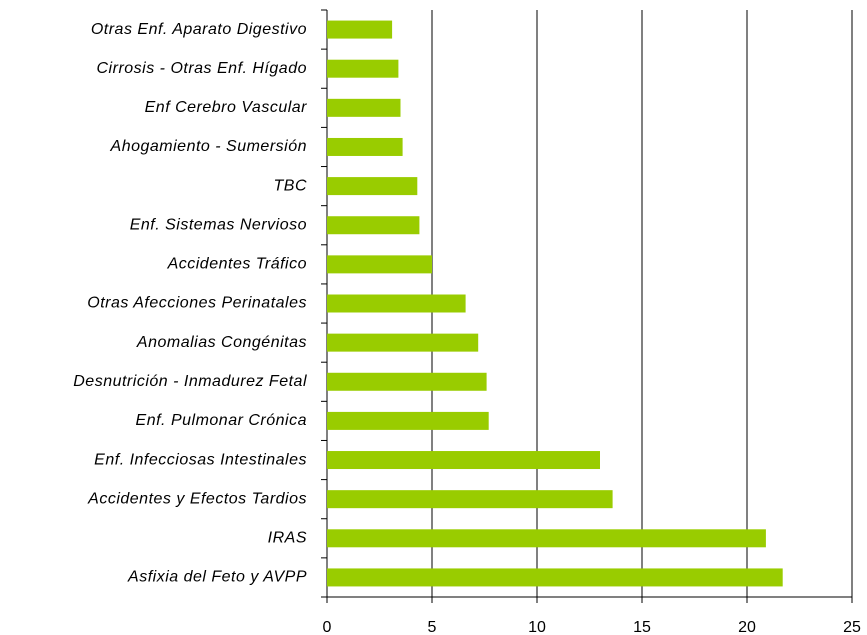 The width and height of the screenshot is (867, 635). What do you see at coordinates (208, 146) in the screenshot?
I see `y-tick-label: Ahogamiento - Sumersión` at bounding box center [208, 146].